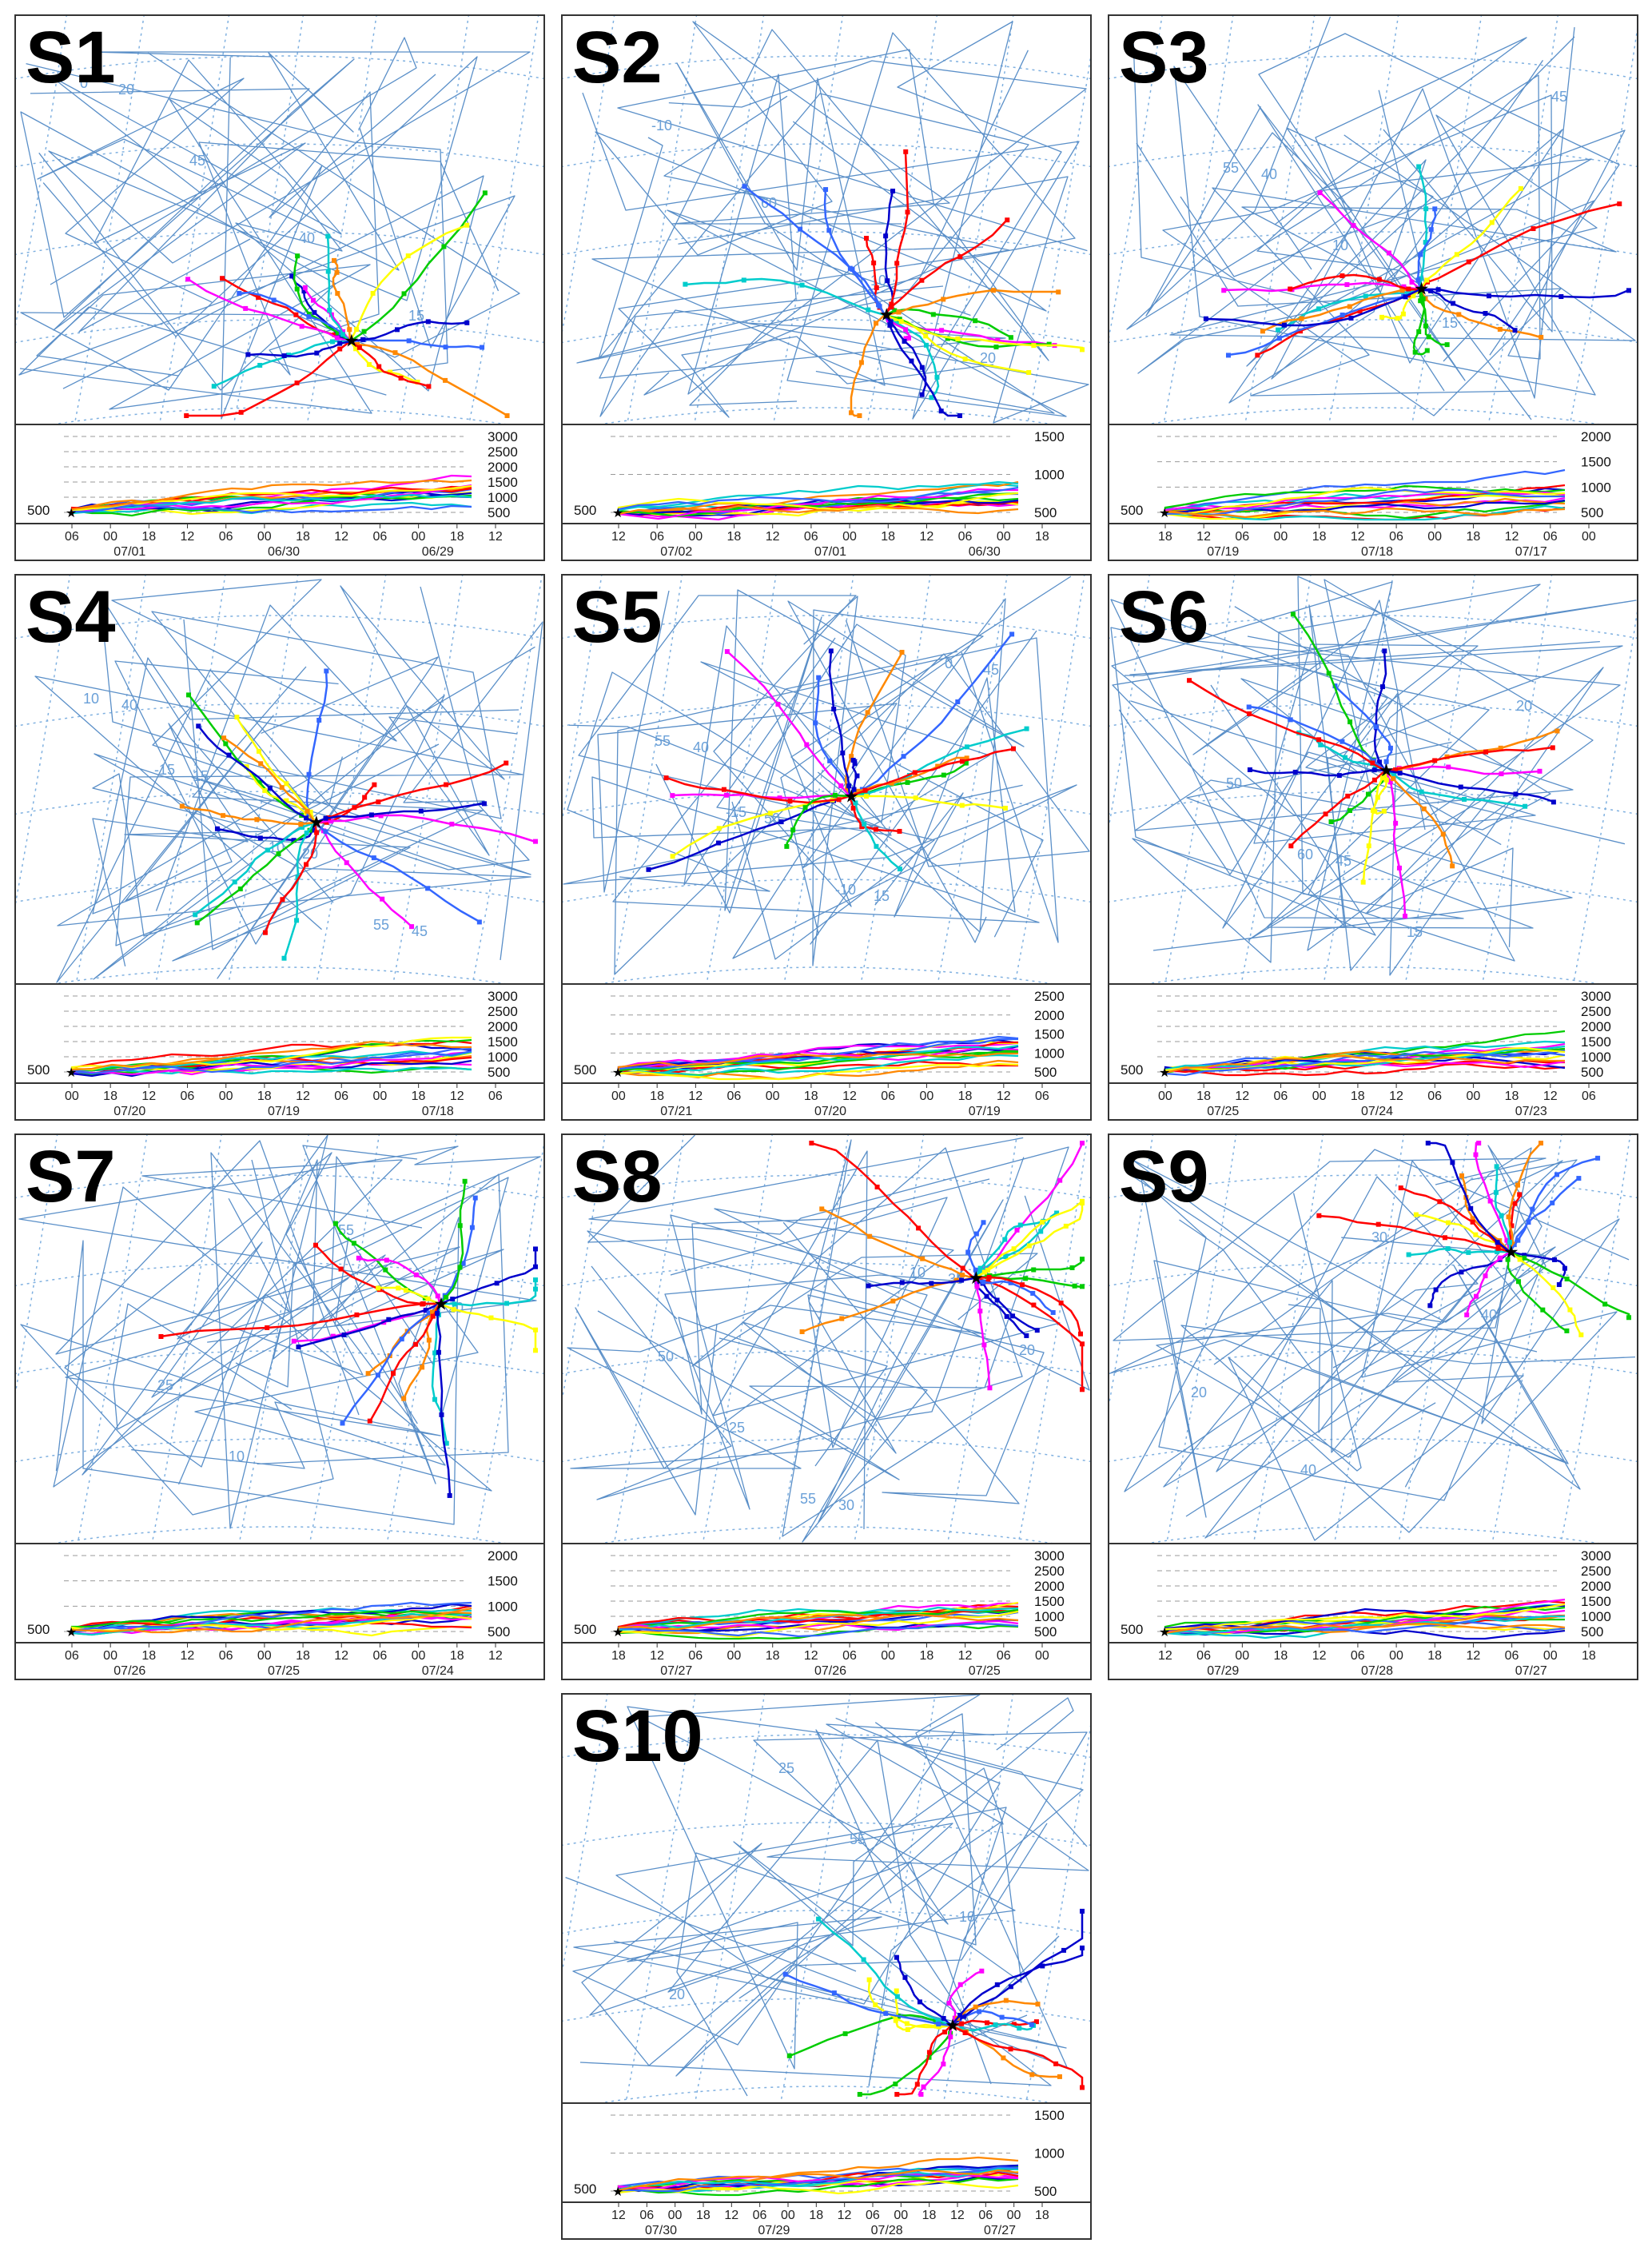 This screenshot has height=2255, width=1652. Describe the element at coordinates (1531, 1111) in the screenshot. I see `date-label: 07/23` at that location.